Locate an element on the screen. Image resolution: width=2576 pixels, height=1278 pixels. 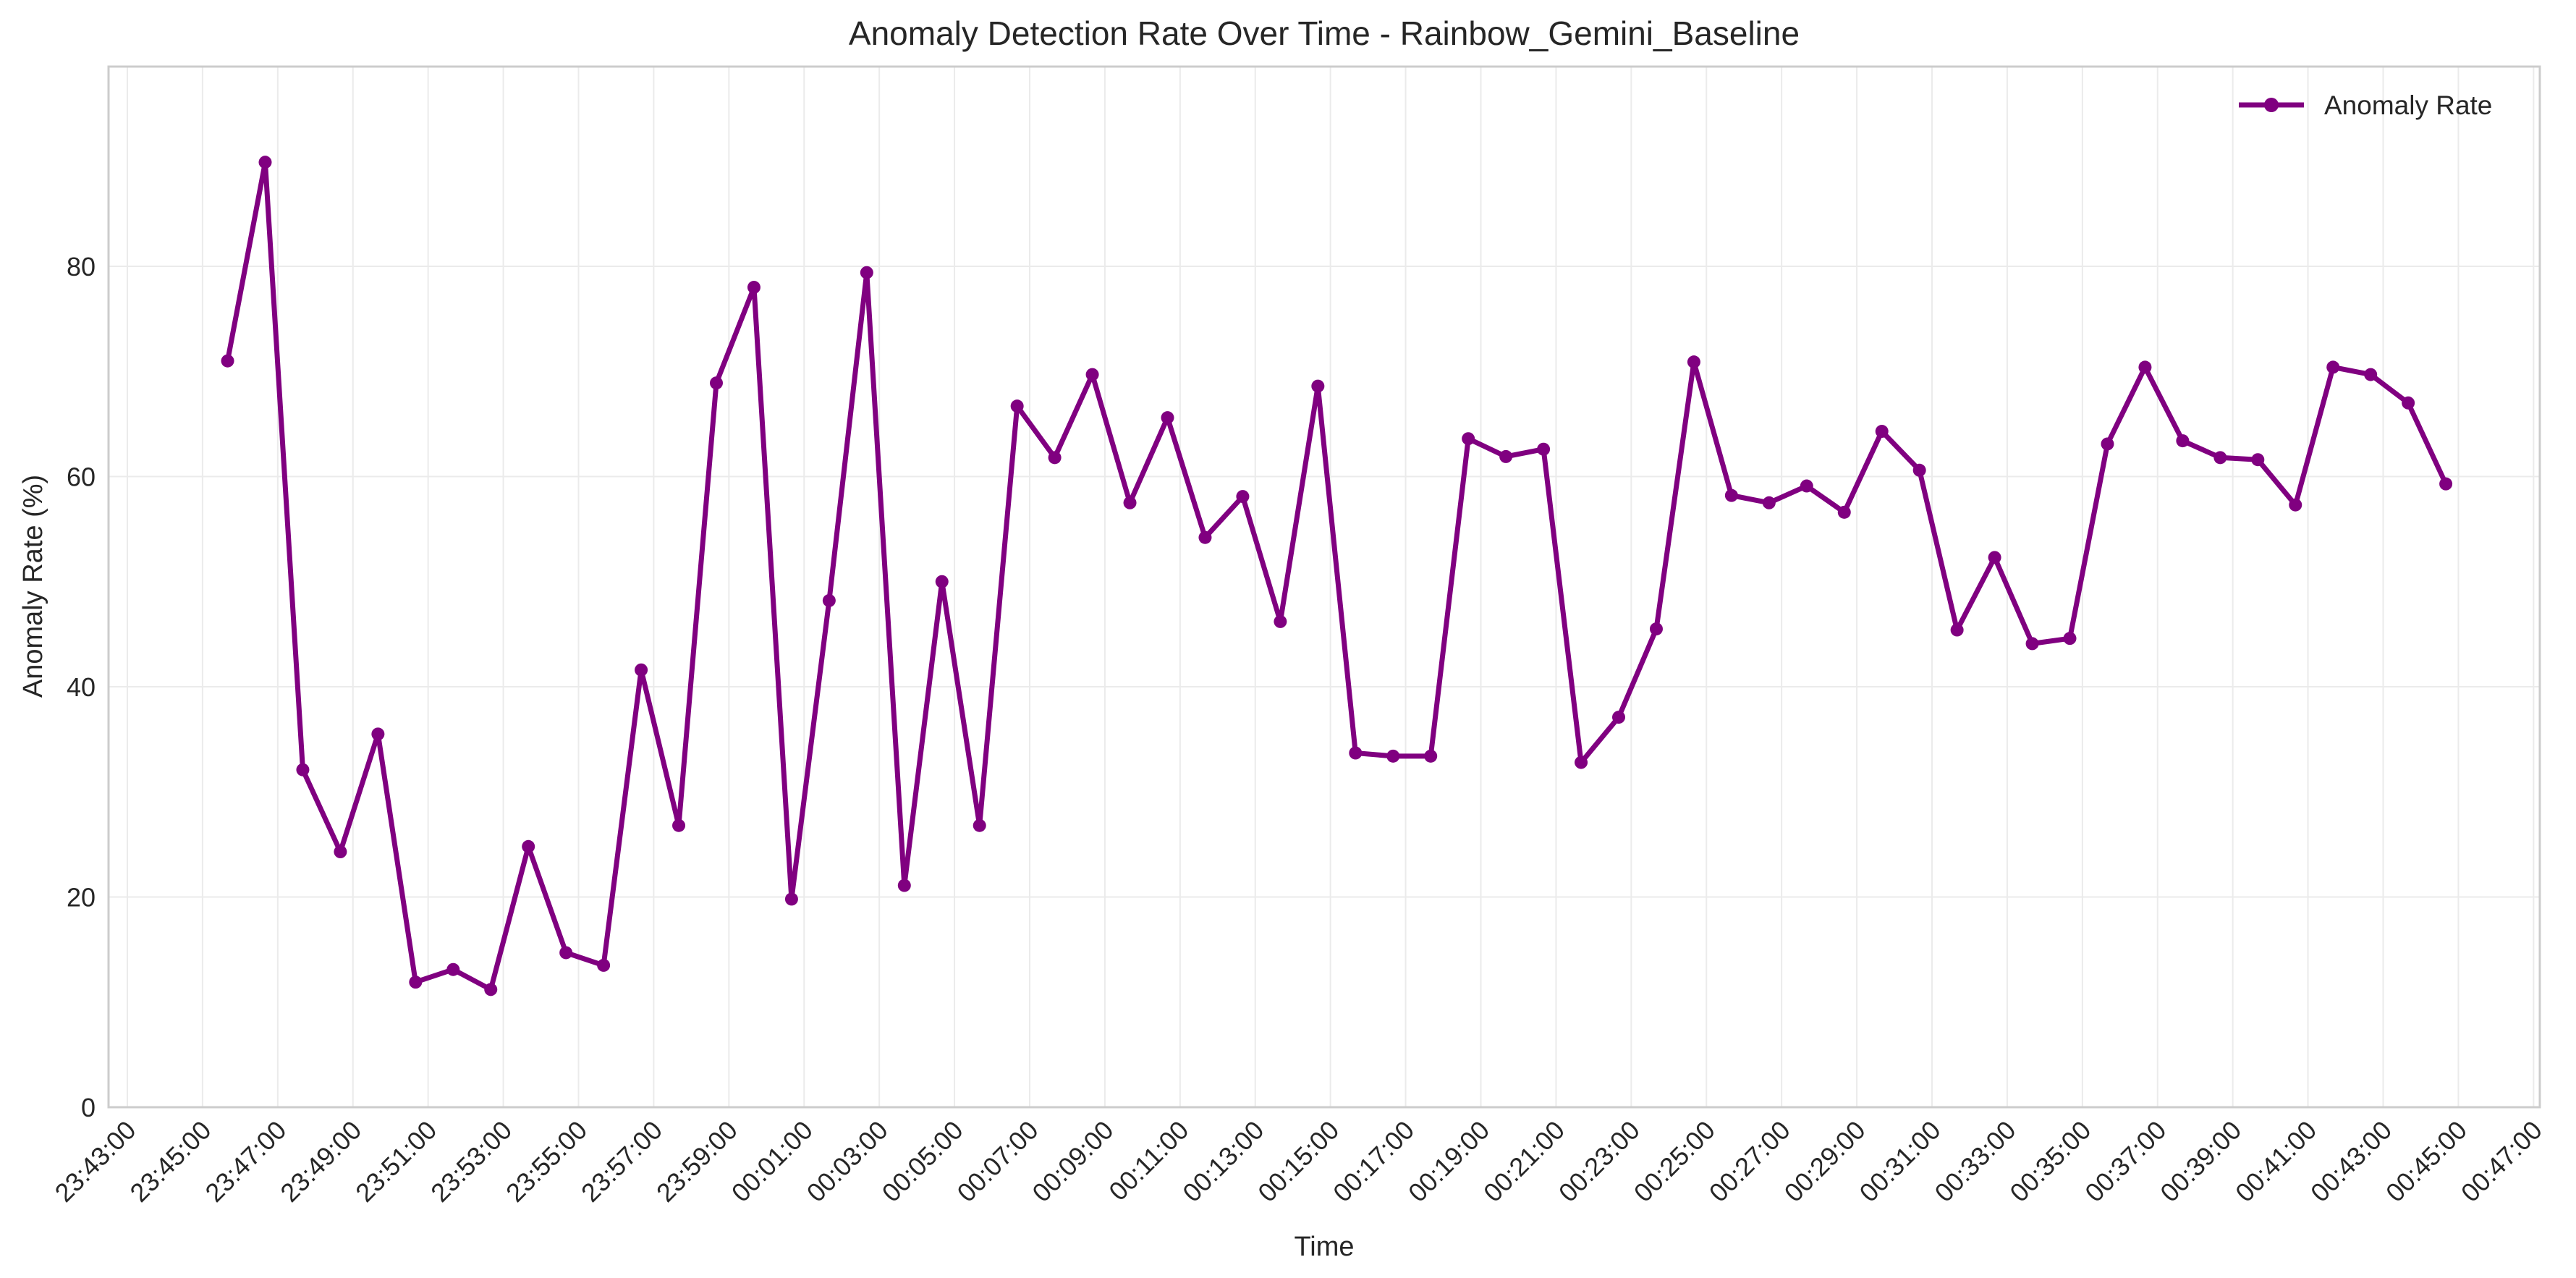
y-tick-label: 0 is located at coordinates (88, 1107).